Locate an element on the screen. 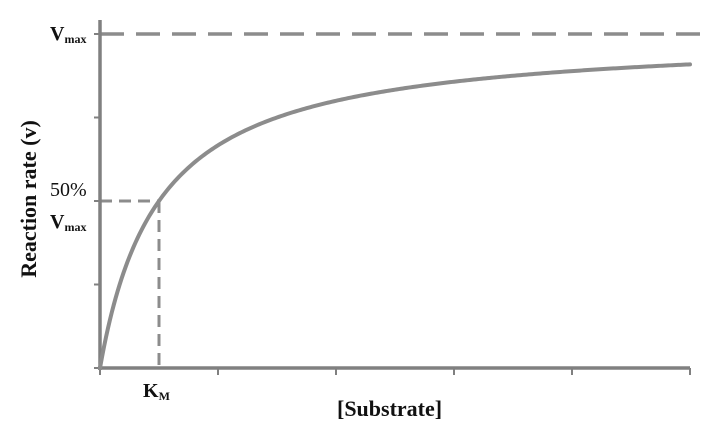 The width and height of the screenshot is (703, 431). half-vmax-label: Vmax is located at coordinates (68, 222).